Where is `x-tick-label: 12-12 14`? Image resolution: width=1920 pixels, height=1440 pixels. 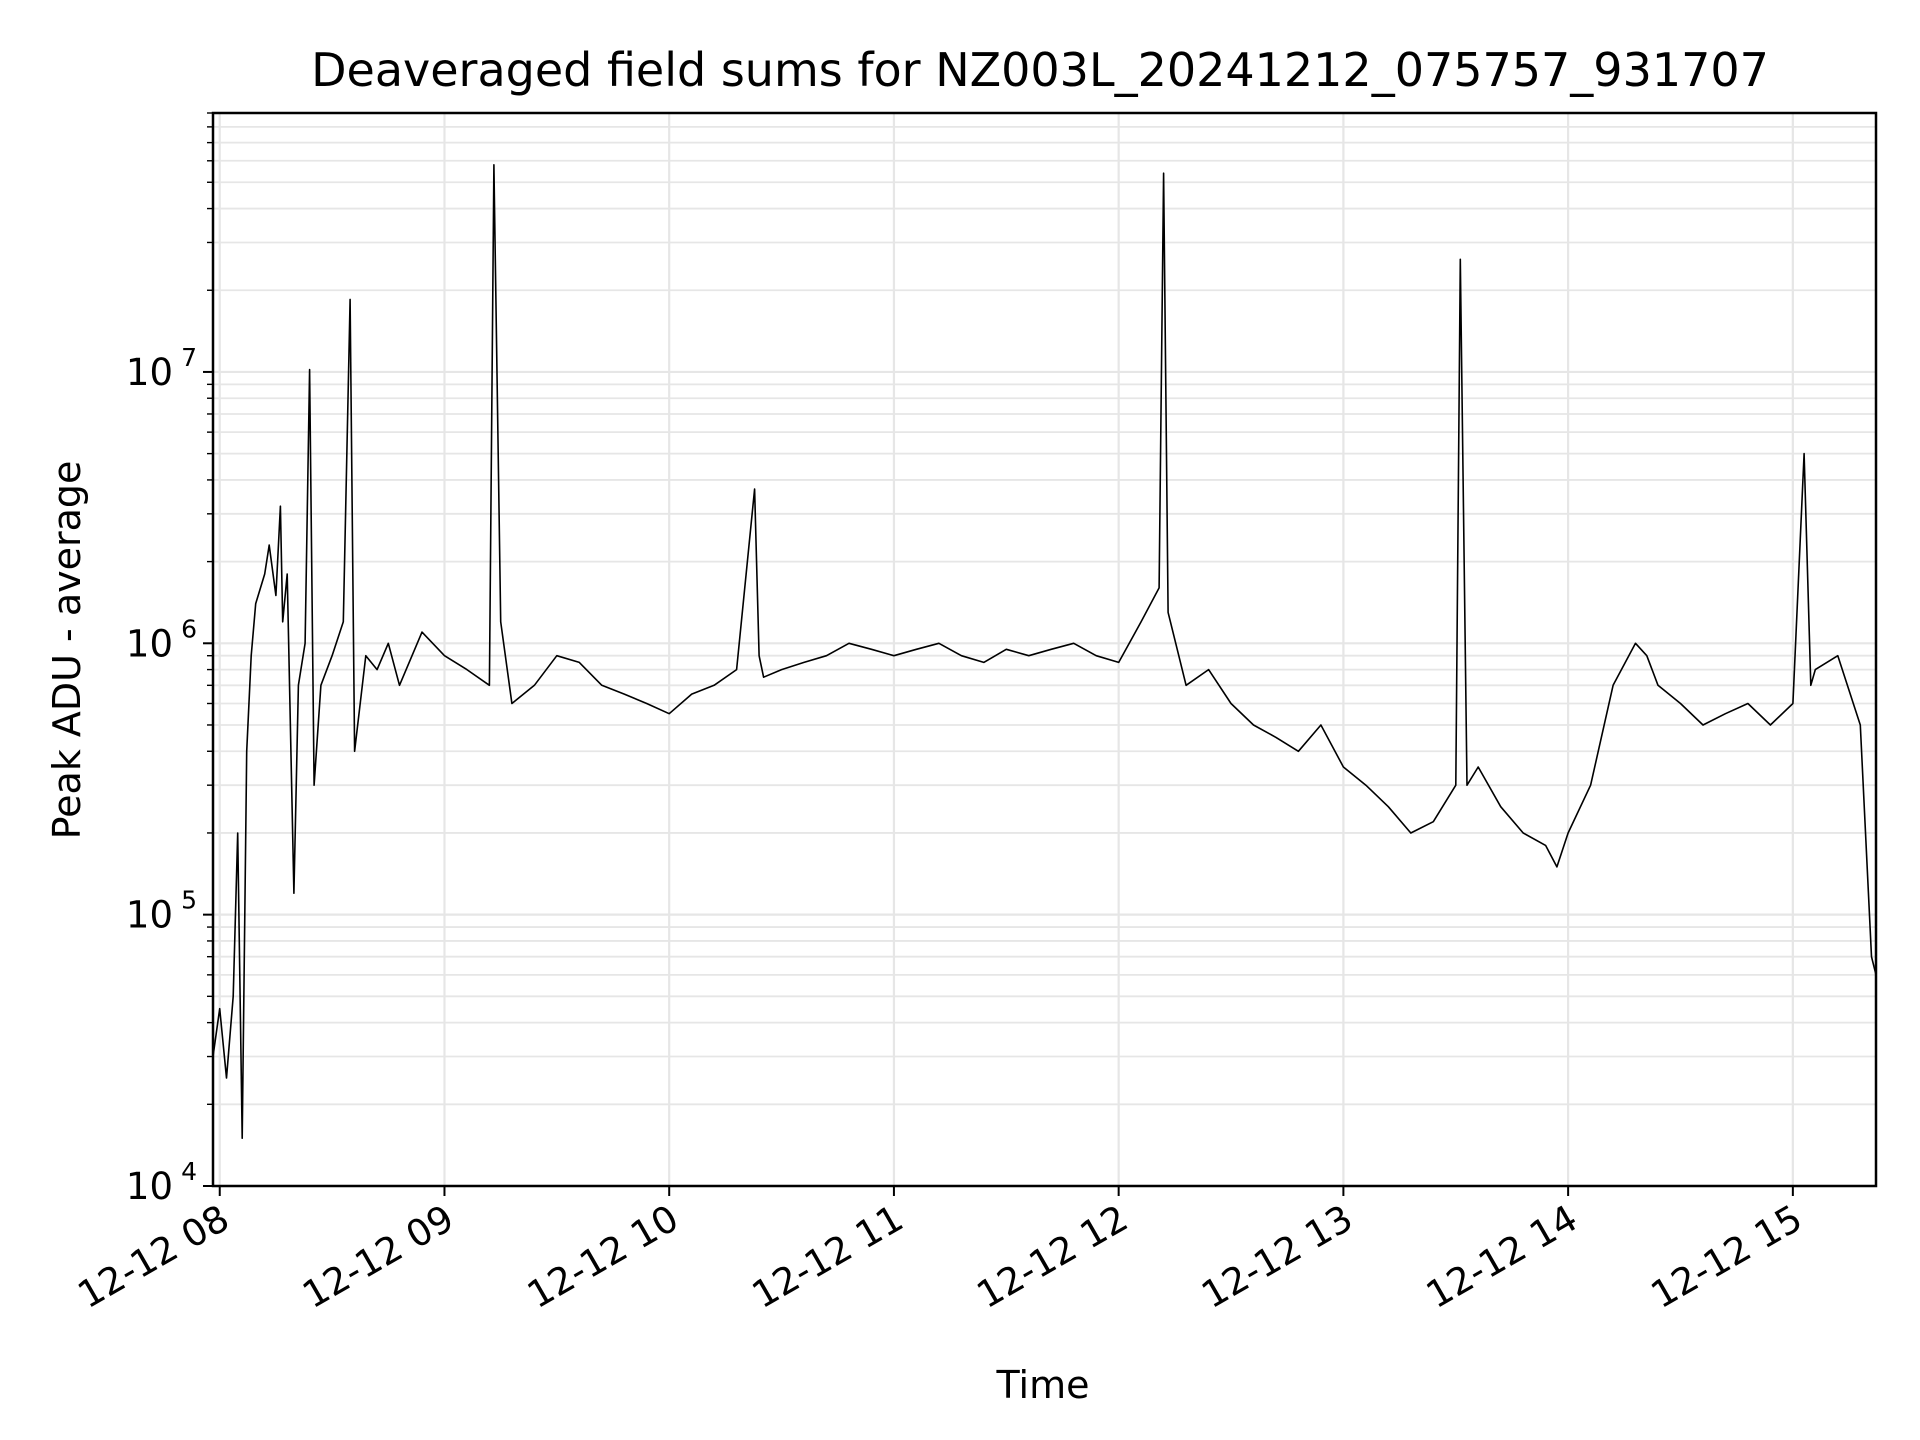 x-tick-label: 12-12 14 is located at coordinates (1502, 1257).